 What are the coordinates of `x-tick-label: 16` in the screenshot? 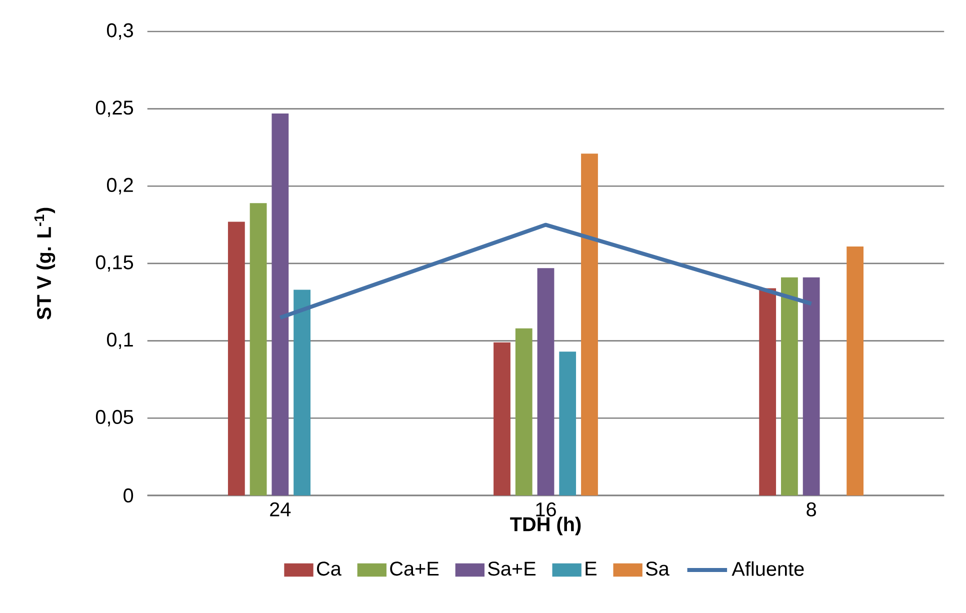 It's located at (546, 509).